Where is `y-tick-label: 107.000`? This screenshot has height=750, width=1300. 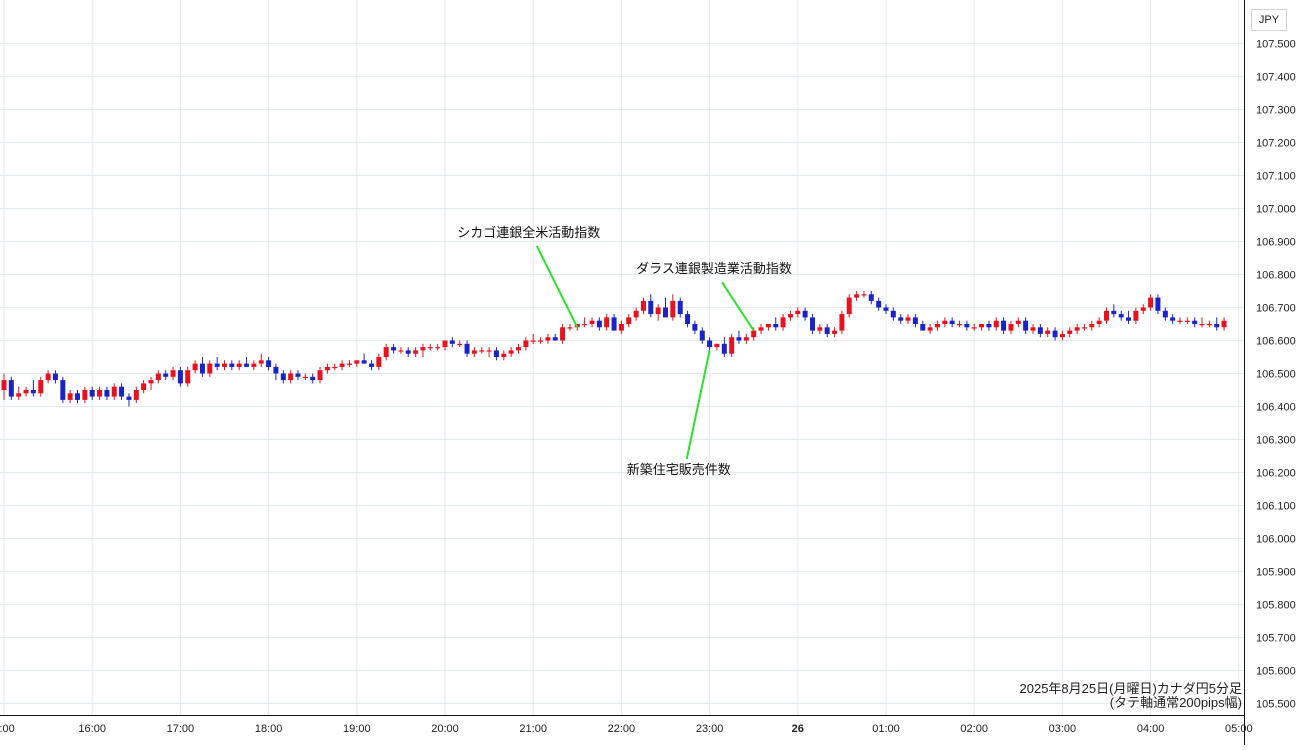 y-tick-label: 107.000 is located at coordinates (1276, 210).